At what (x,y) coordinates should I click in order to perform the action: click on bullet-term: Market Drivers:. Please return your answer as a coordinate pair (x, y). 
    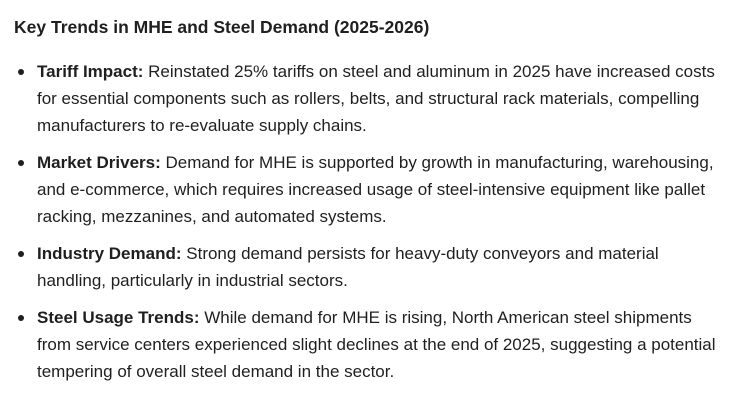
    Looking at the image, I should click on (99, 162).